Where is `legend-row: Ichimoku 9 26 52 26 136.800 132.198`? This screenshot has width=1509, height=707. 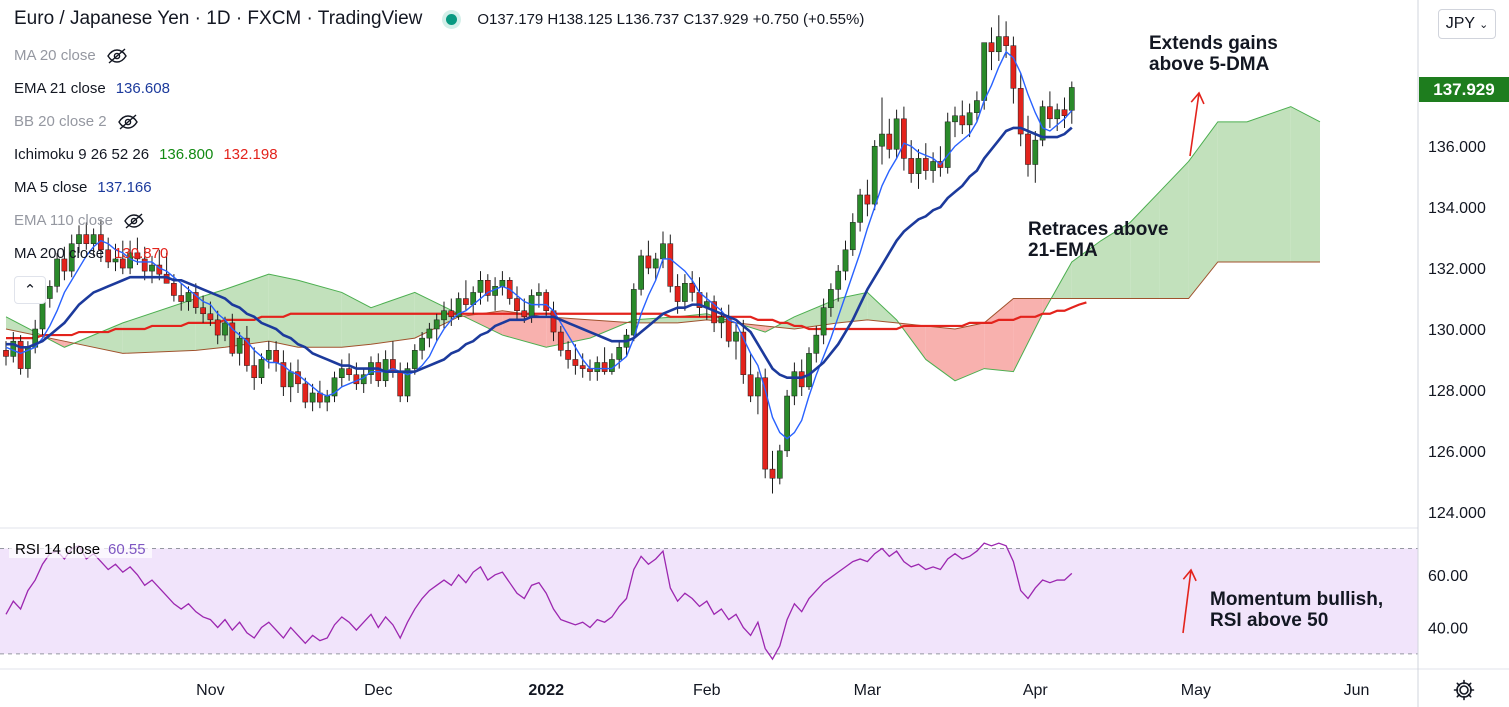 legend-row: Ichimoku 9 26 52 26 136.800 132.198 is located at coordinates (146, 154).